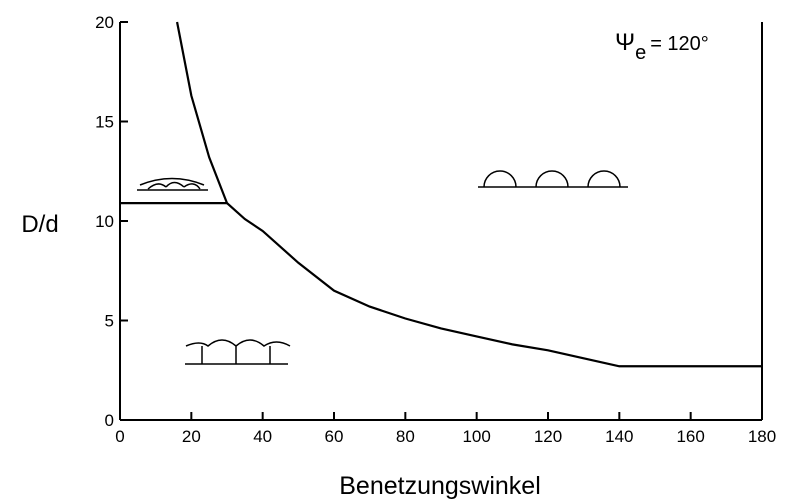 The height and width of the screenshot is (501, 785). I want to click on x-tick-label: 20, so click(191, 436).